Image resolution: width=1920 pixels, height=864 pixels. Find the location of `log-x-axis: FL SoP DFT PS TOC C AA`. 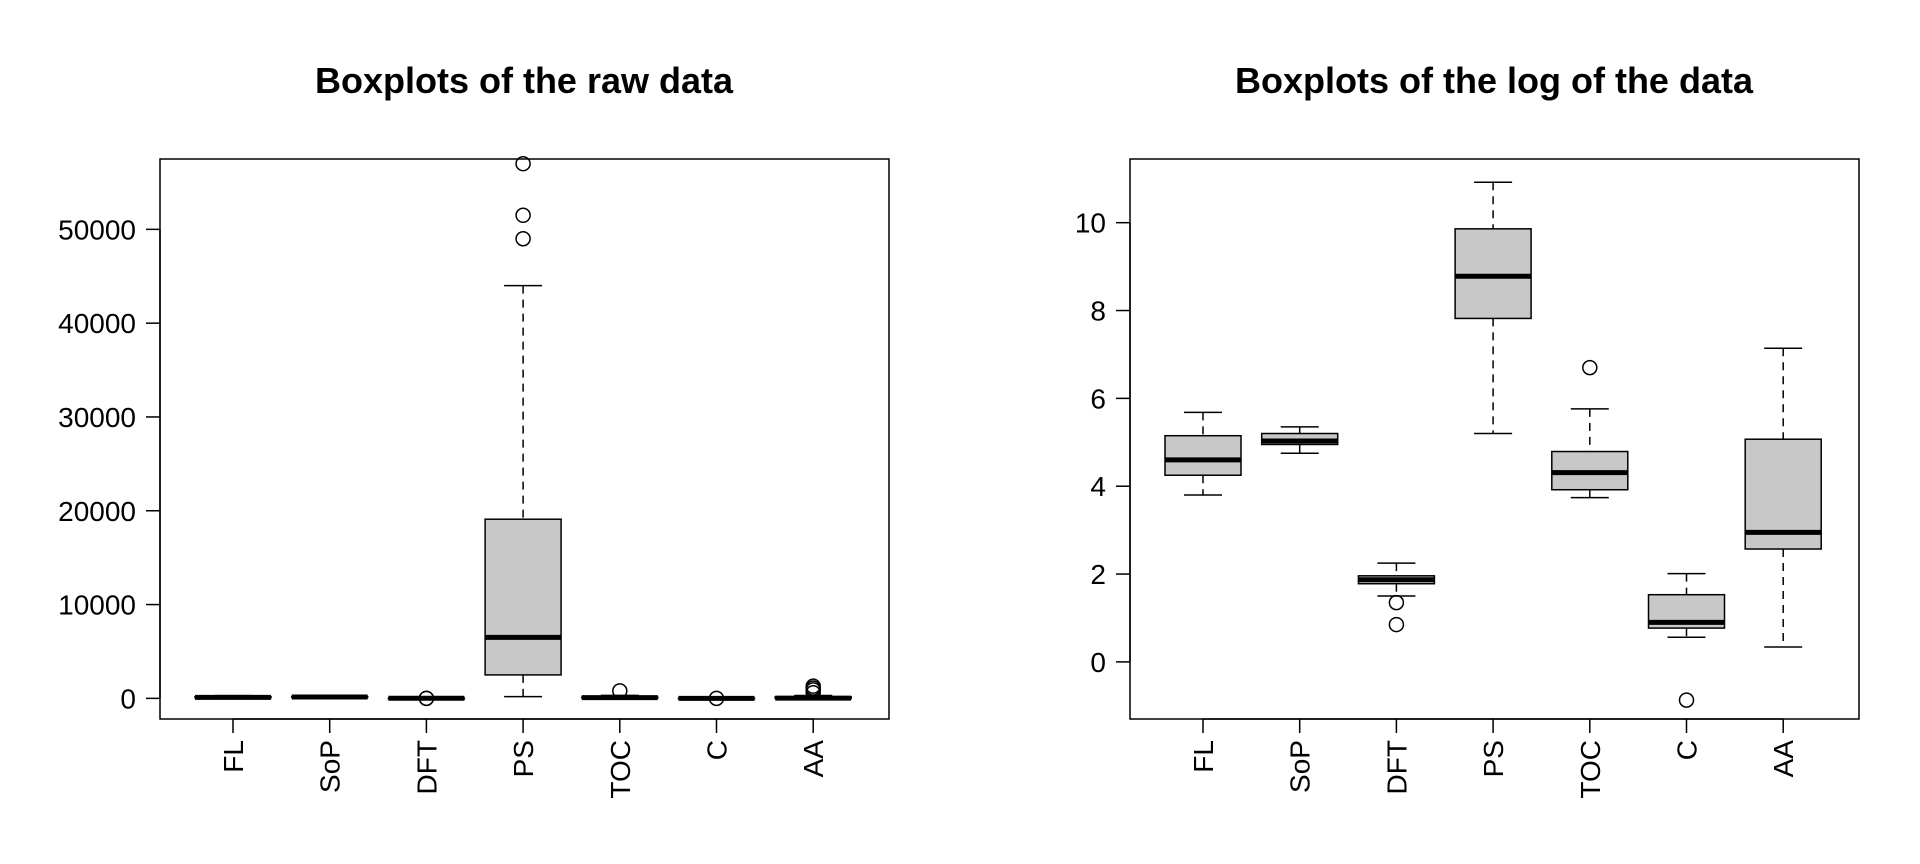

log-x-axis: FL SoP DFT PS TOC C AA is located at coordinates (1493, 758).